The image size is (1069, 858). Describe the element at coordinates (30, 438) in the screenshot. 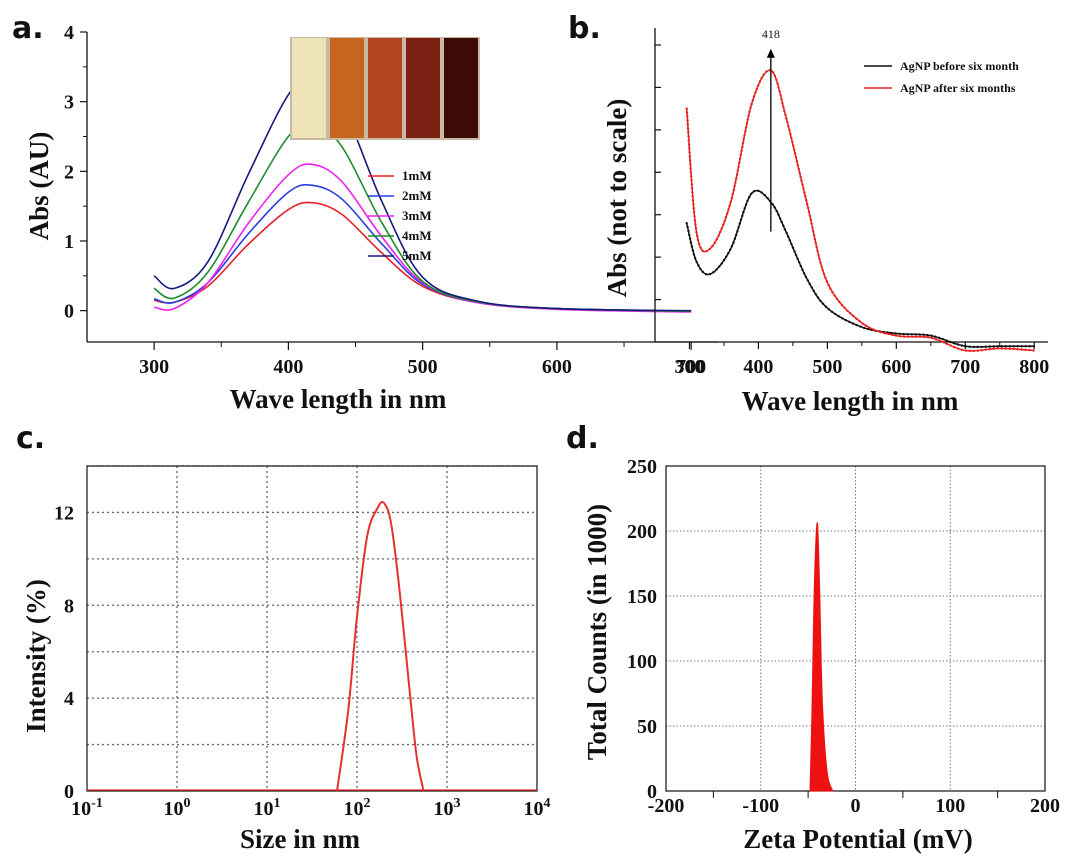

I see `panel-c-label: c.` at that location.